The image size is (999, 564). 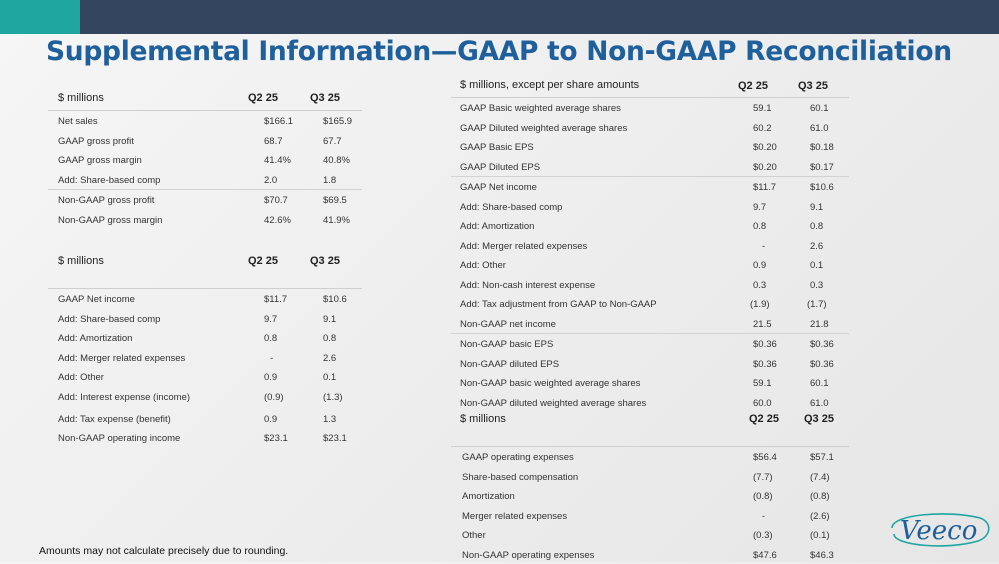 What do you see at coordinates (276, 438) in the screenshot?
I see `value-q2: $23.1` at bounding box center [276, 438].